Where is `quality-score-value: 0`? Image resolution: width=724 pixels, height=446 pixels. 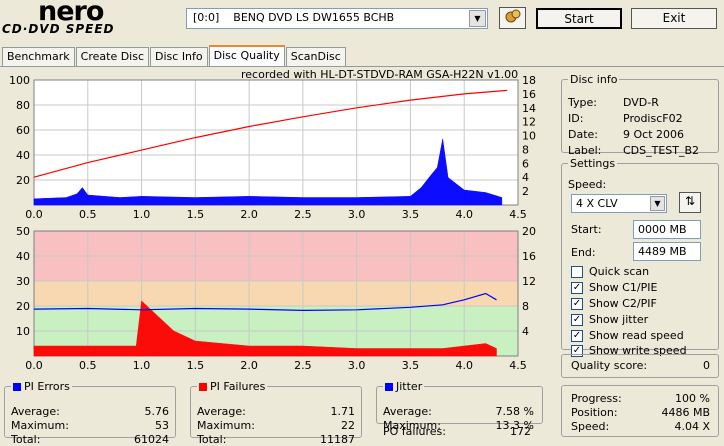
quality-score-value: 0 is located at coordinates (706, 365).